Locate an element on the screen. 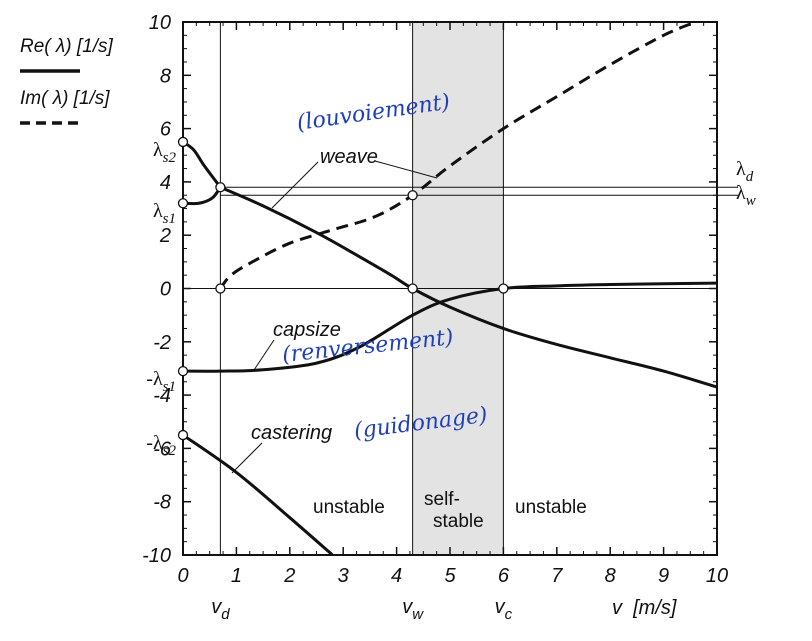 The height and width of the screenshot is (641, 812). x-tick-label: 1 is located at coordinates (236, 576).